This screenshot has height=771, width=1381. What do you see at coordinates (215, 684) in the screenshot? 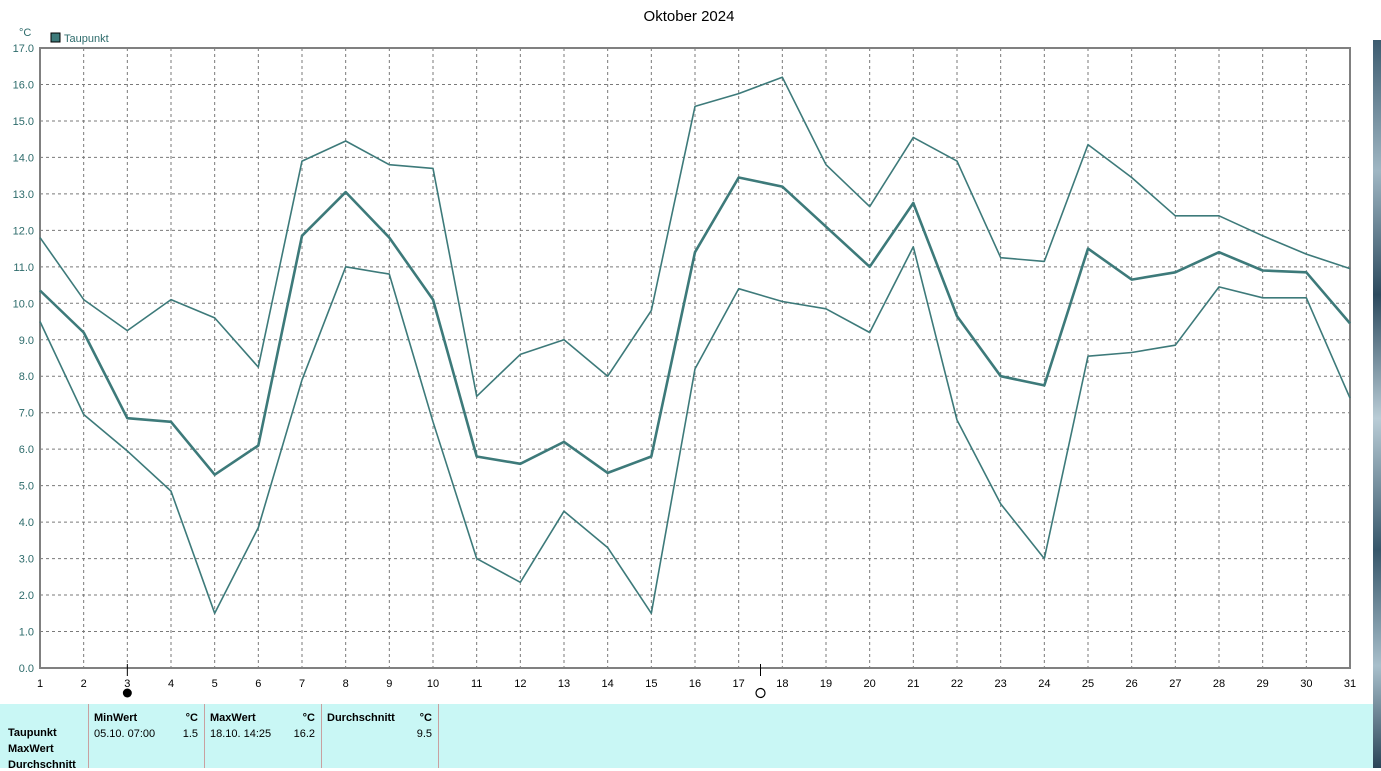
I see `x-tick-label: 5` at bounding box center [215, 684].